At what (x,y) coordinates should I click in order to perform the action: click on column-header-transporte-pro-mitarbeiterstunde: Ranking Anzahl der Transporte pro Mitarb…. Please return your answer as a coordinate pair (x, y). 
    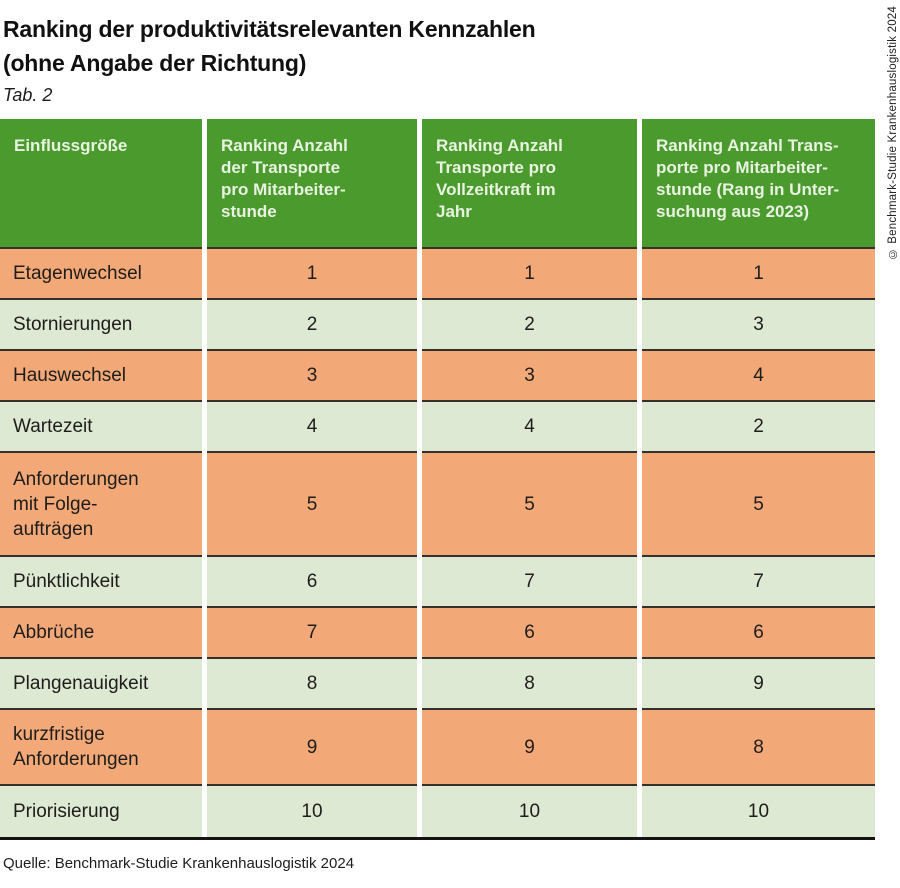
    Looking at the image, I should click on (312, 184).